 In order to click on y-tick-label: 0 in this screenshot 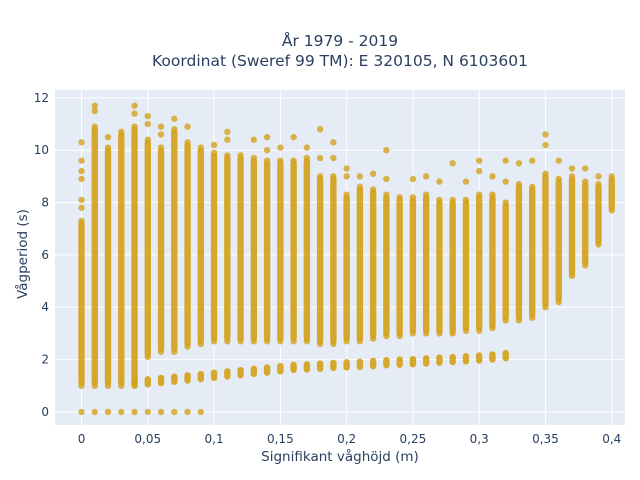, I will do `click(45, 412)`.